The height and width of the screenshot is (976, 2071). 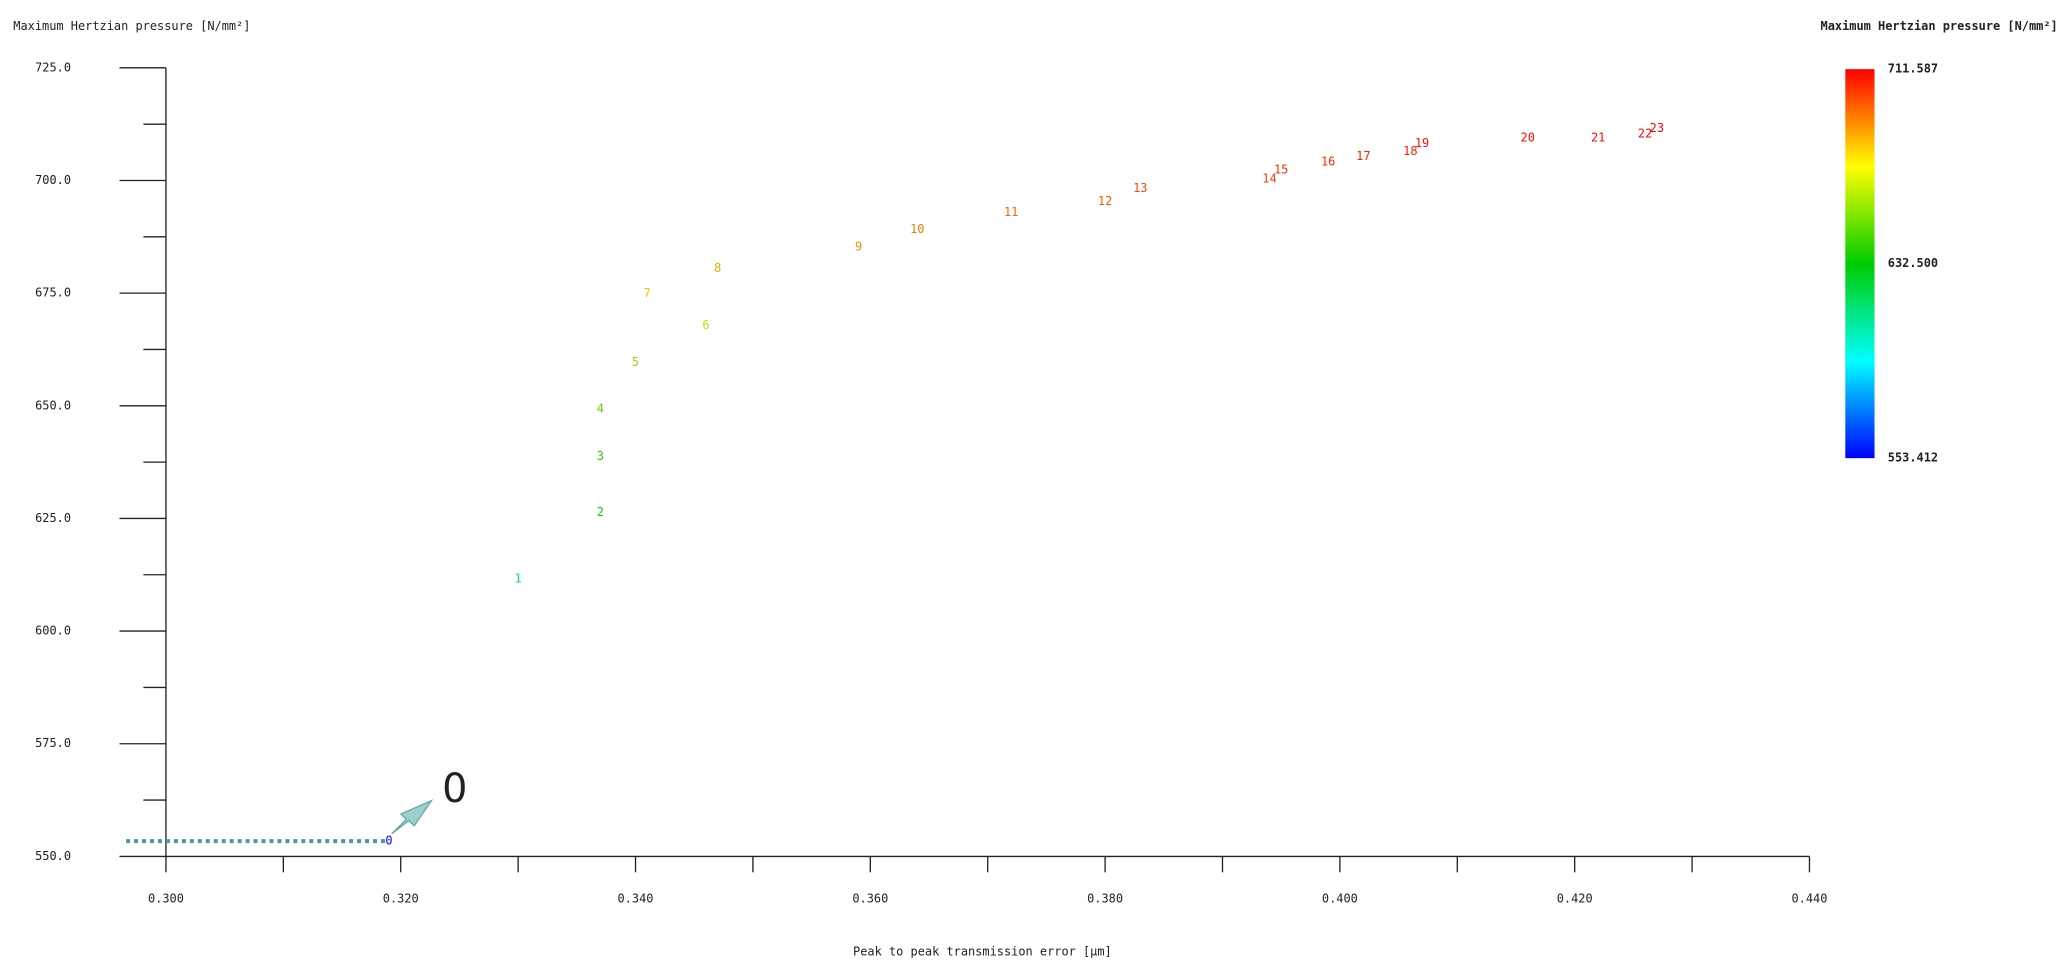 I want to click on x-tick-label: 0.320, so click(x=401, y=898).